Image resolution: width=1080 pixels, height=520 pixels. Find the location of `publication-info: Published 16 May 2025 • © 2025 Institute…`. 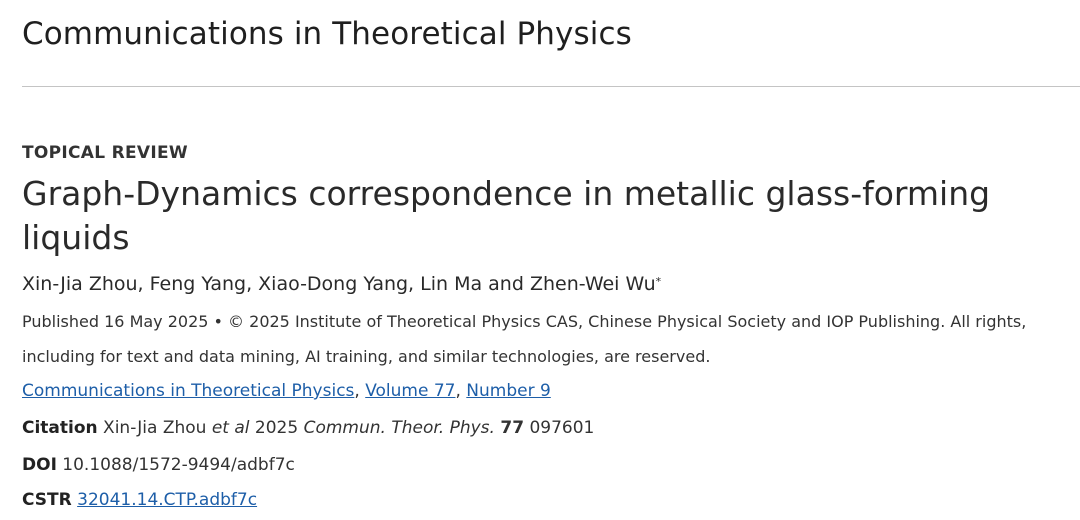

publication-info: Published 16 May 2025 • © 2025 Institute… is located at coordinates (524, 339).